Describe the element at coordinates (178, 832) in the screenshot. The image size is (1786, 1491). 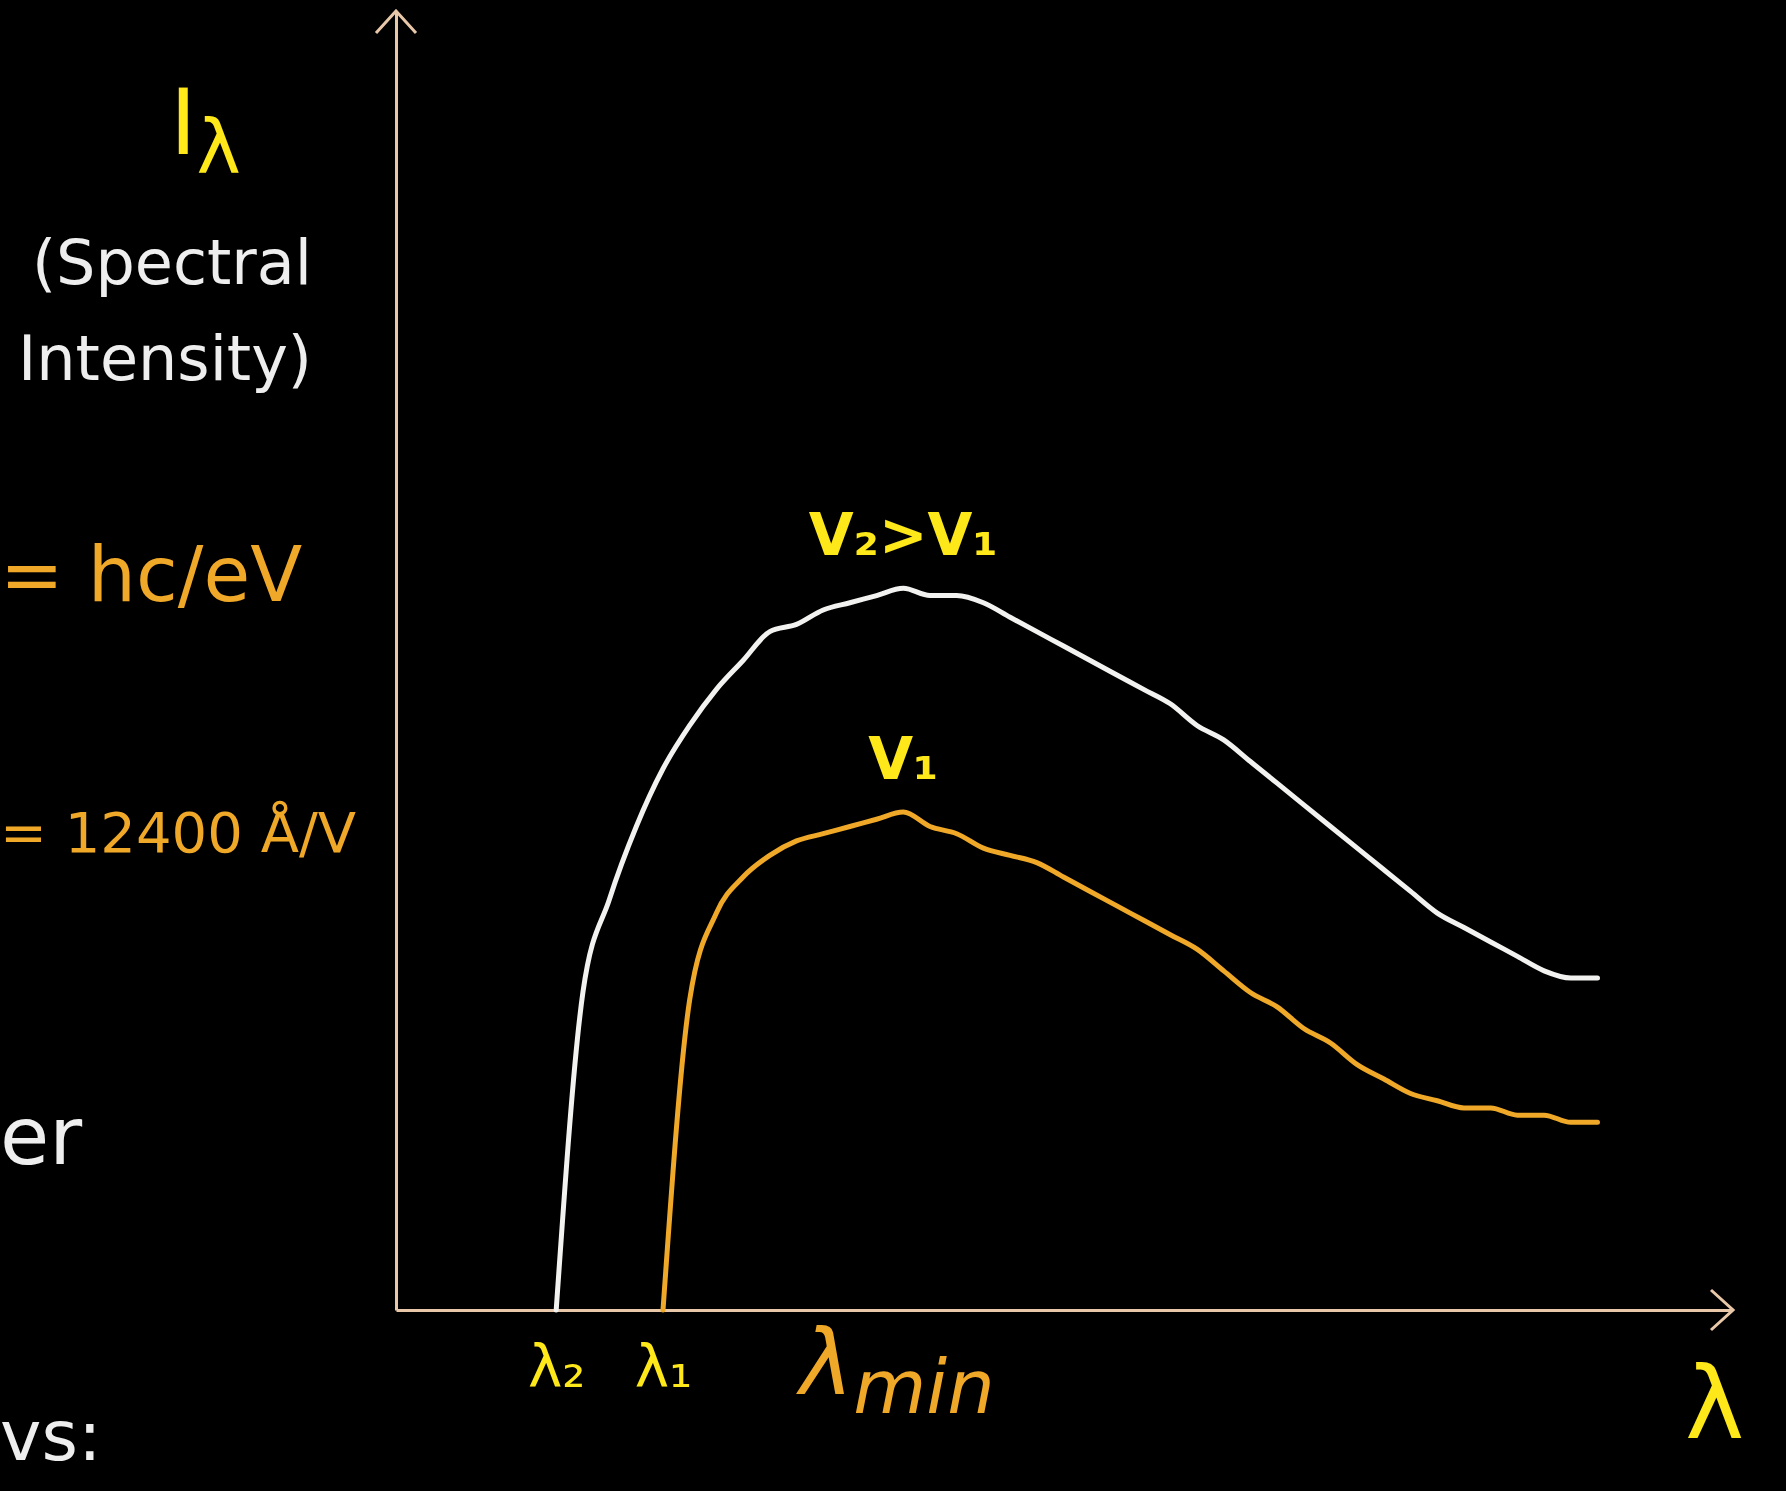
I see `text: = 12400 Å/V` at that location.